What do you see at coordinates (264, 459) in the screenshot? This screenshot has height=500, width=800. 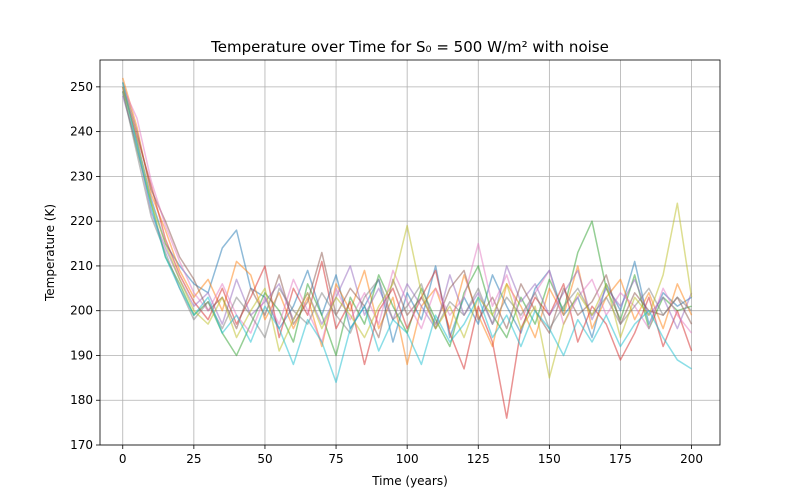 I see `x-tick-label: 50` at bounding box center [264, 459].